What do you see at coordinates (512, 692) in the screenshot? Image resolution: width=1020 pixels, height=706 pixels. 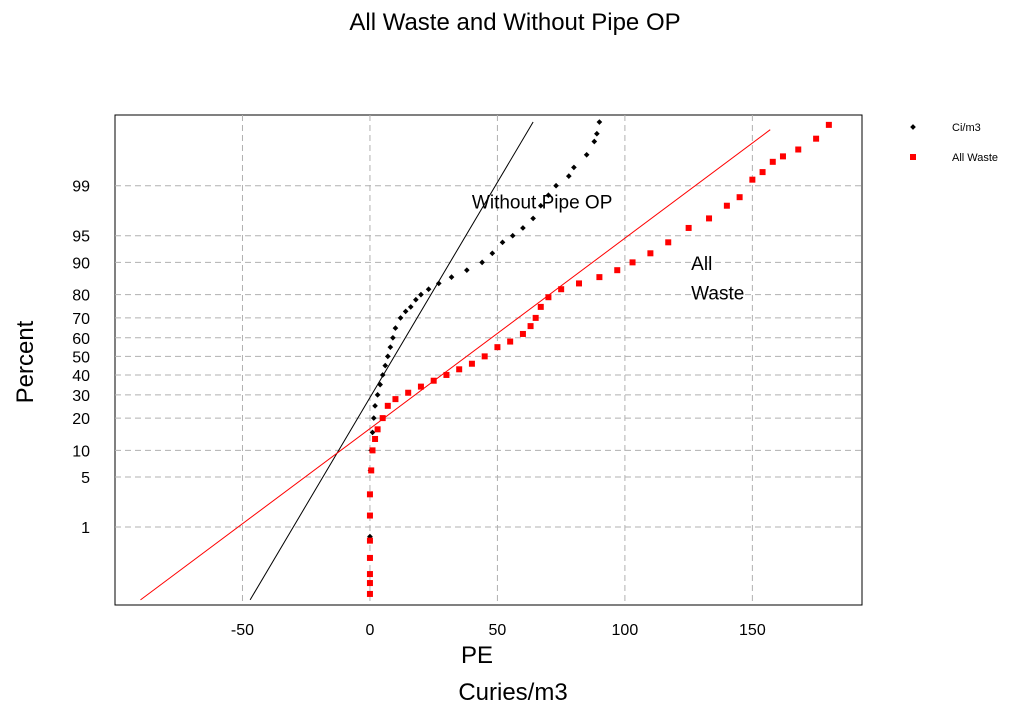 I see `x-axis-unit: Curies/m3` at bounding box center [512, 692].